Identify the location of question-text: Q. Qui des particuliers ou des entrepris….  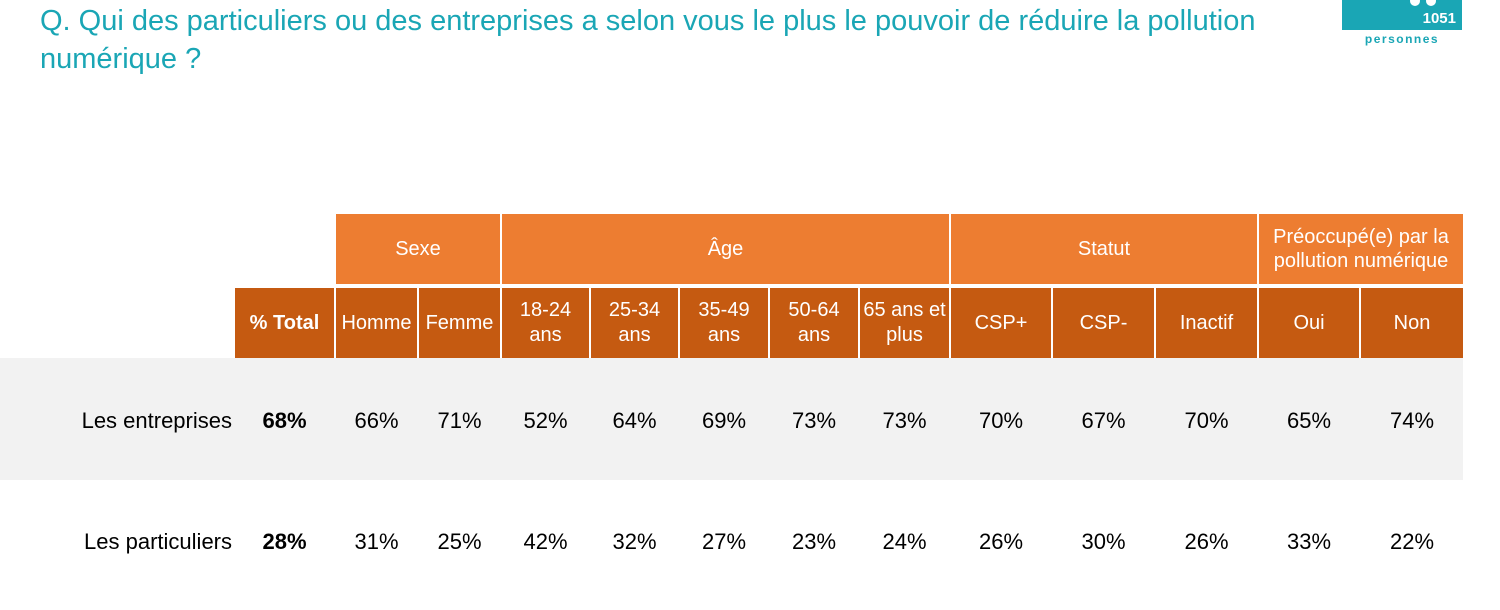
(648, 40).